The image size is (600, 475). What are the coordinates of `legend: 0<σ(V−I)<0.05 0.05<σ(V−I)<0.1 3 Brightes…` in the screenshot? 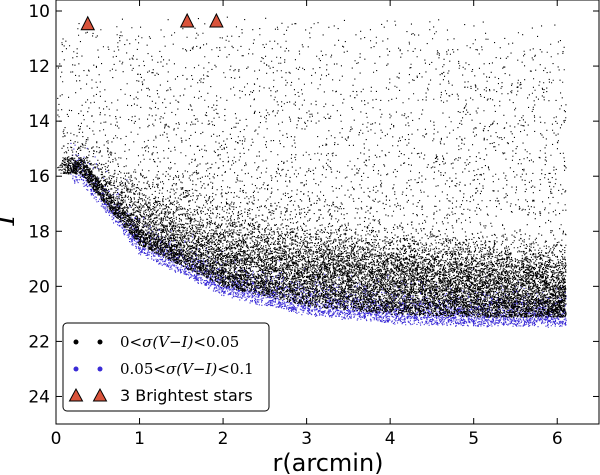 It's located at (166, 367).